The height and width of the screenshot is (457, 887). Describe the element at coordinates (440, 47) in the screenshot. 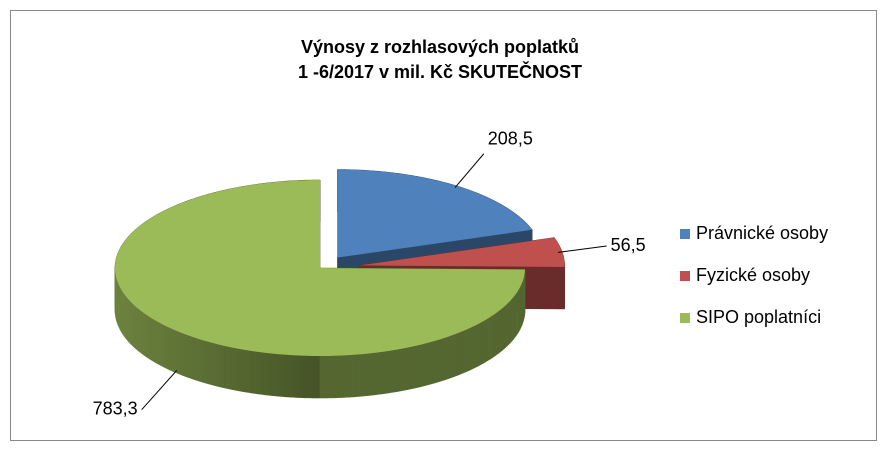

I see `chart-title: Výnosy z rozhlasových poplatků` at that location.